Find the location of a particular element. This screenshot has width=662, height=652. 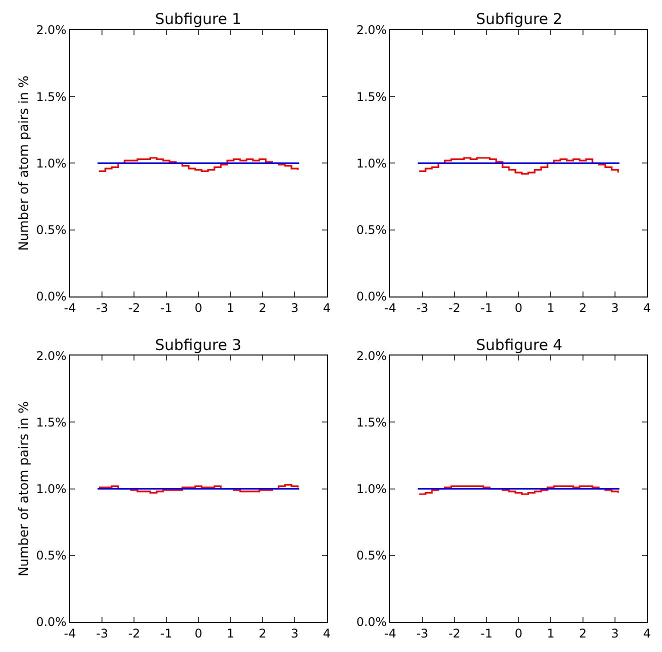

chart-title: Subfigure 2 is located at coordinates (519, 19).